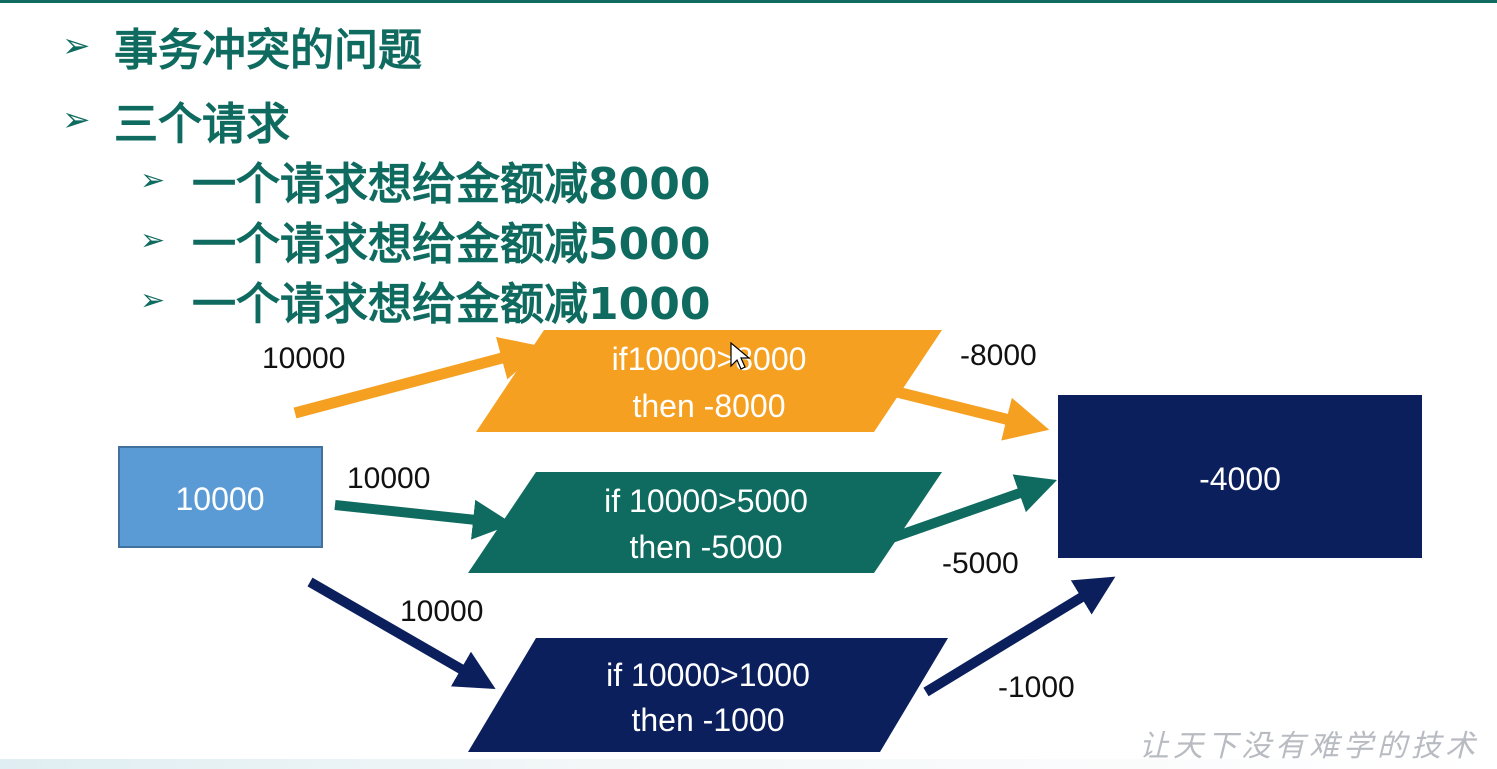  I want to click on condition-5000-line2: then -5000, so click(705, 547).